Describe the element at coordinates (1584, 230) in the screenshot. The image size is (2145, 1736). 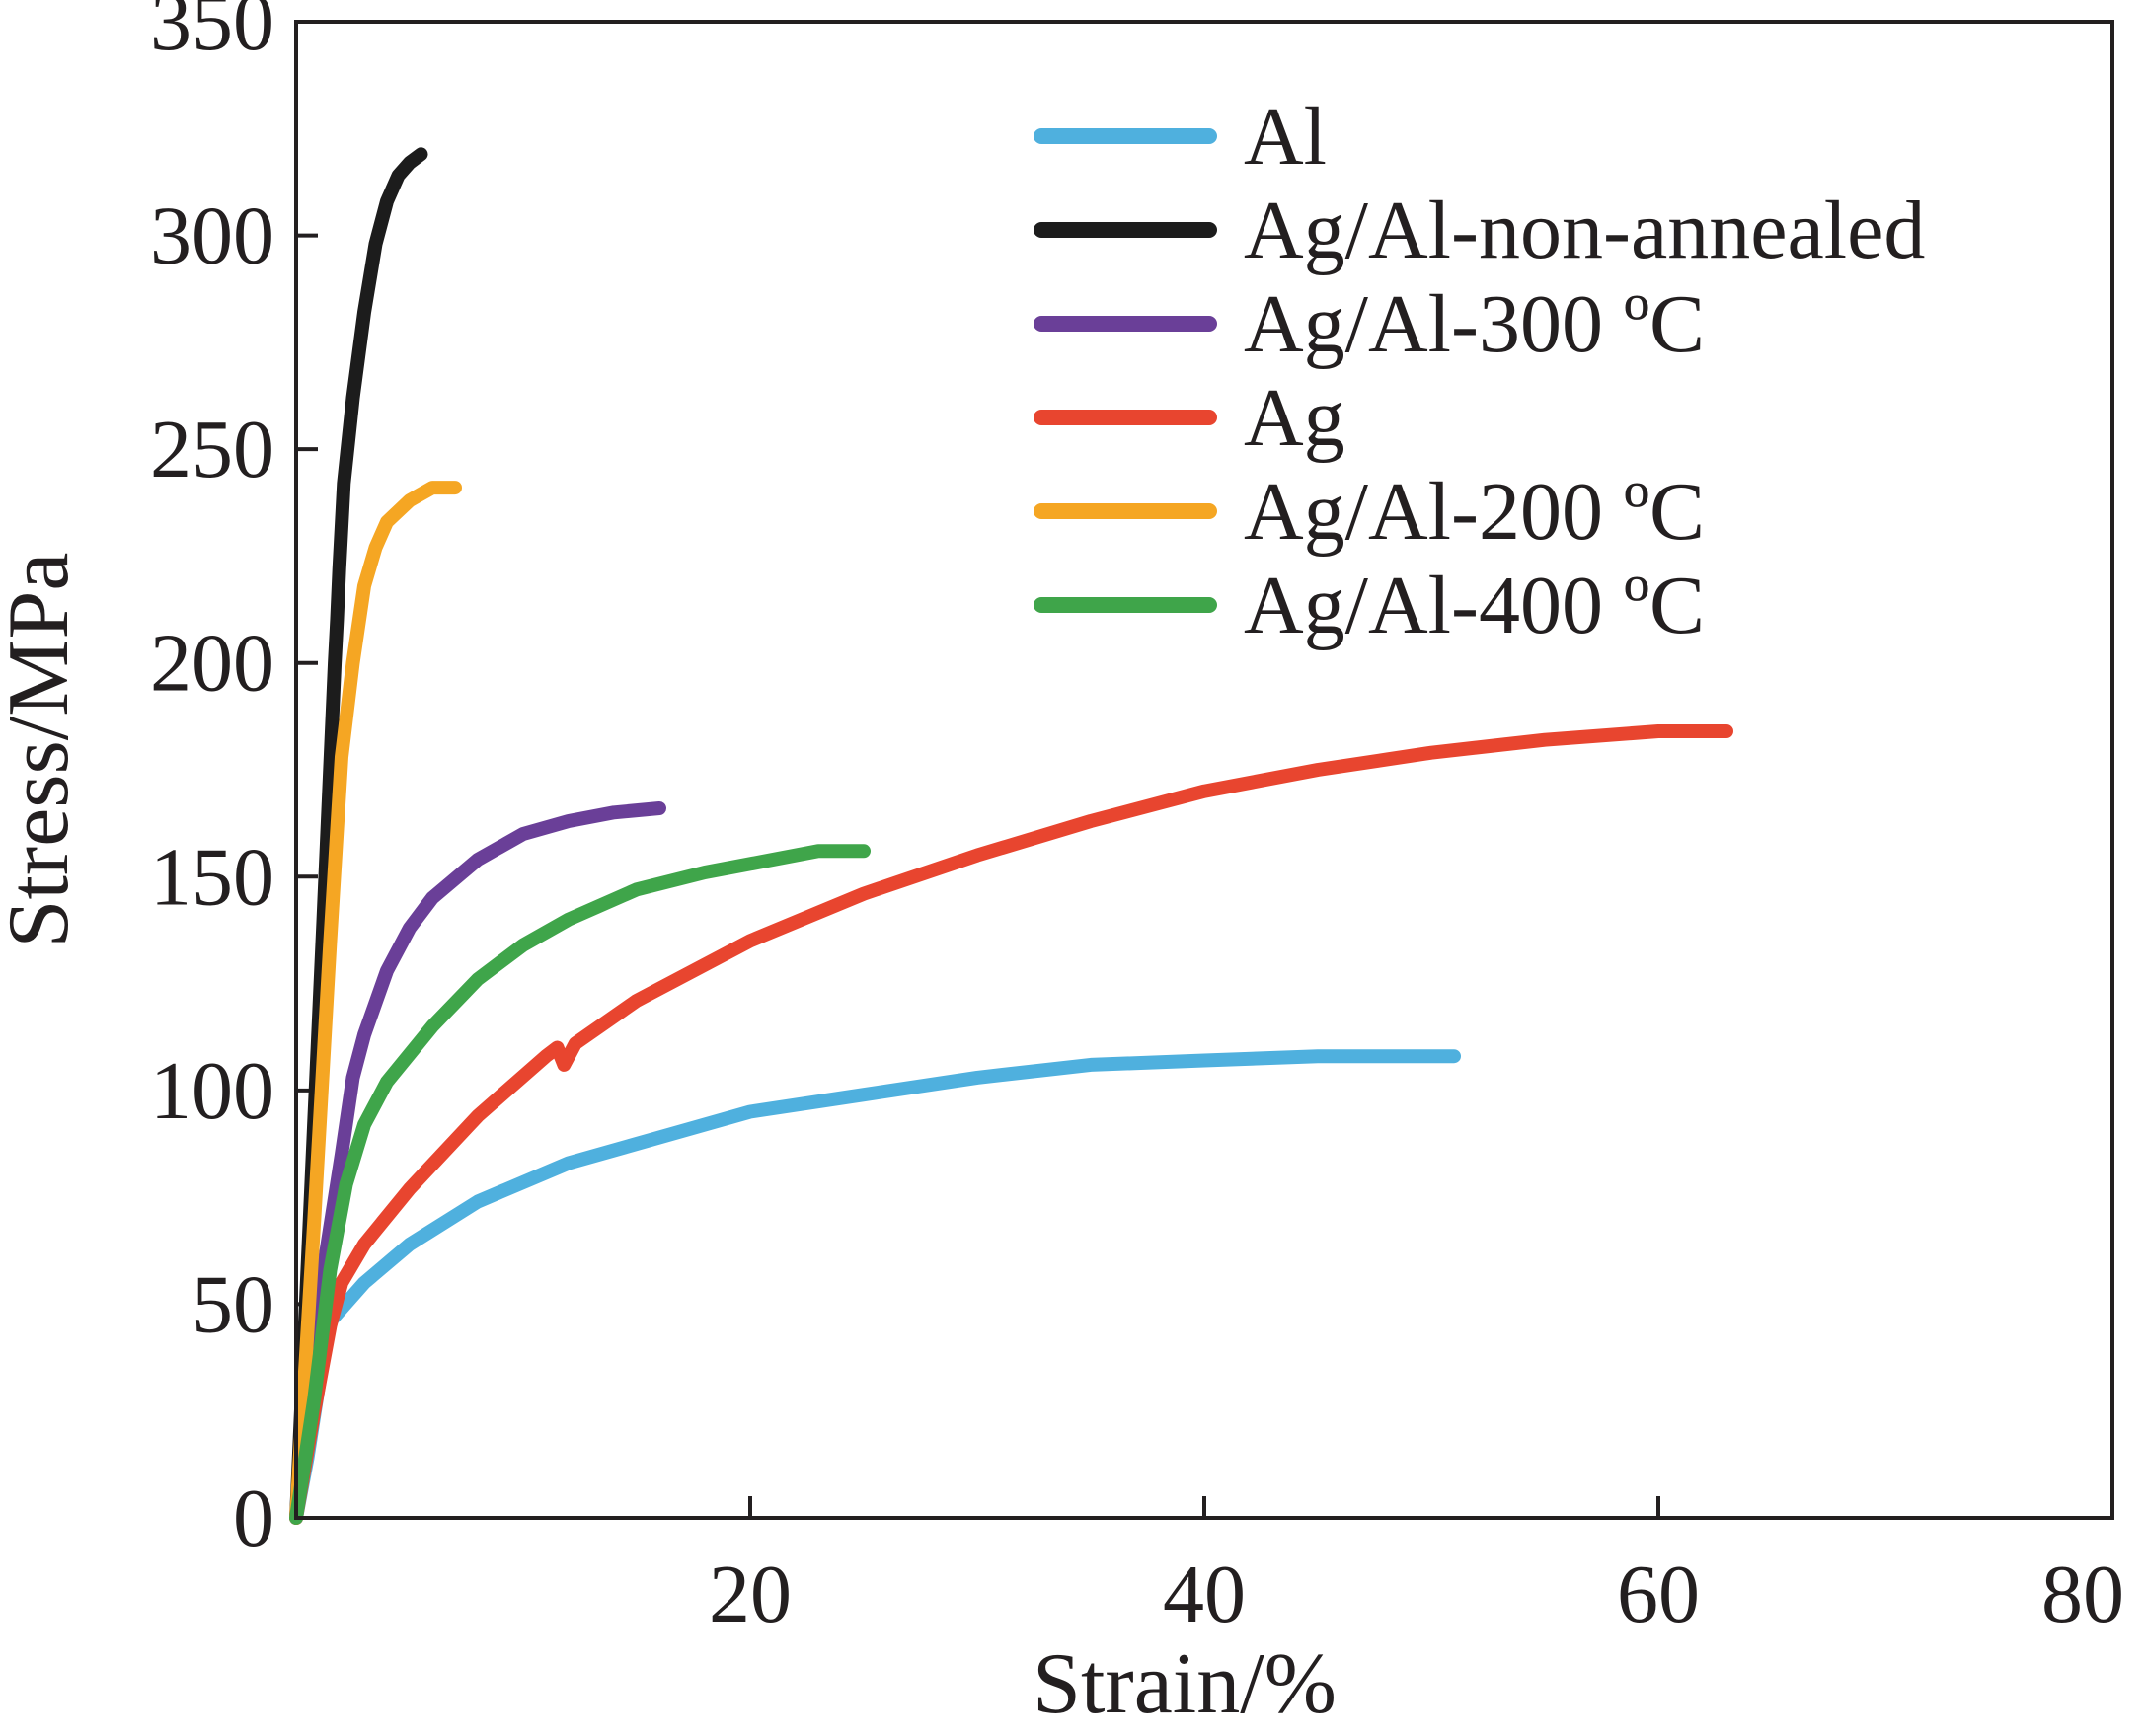
I see `legend-label: Ag/Al-non-annealed` at that location.